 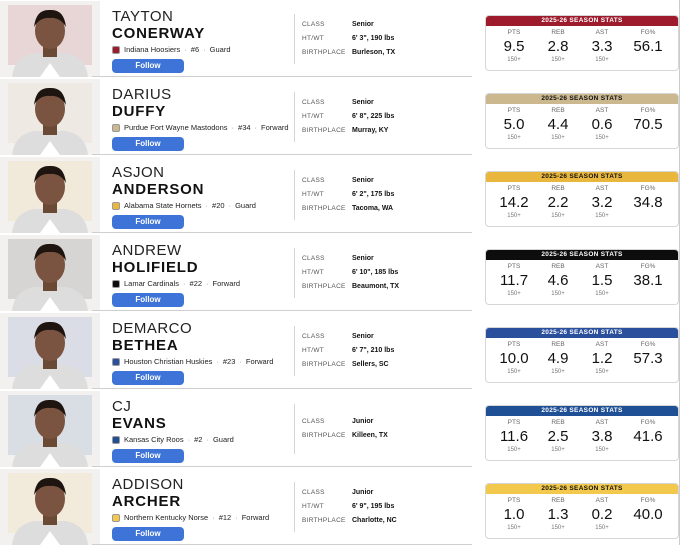 What do you see at coordinates (648, 124) in the screenshot?
I see `stat-value: 70.5` at bounding box center [648, 124].